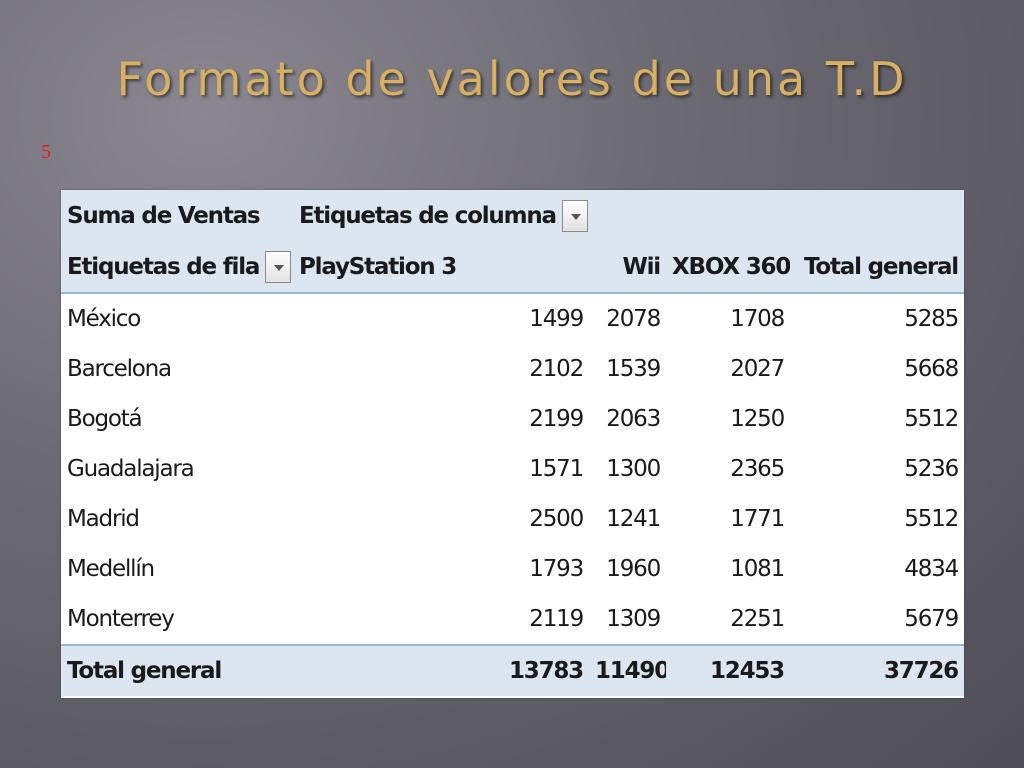 This screenshot has width=1024, height=768. Describe the element at coordinates (628, 215) in the screenshot. I see `column-labels-cell: Etiquetas de columna` at that location.